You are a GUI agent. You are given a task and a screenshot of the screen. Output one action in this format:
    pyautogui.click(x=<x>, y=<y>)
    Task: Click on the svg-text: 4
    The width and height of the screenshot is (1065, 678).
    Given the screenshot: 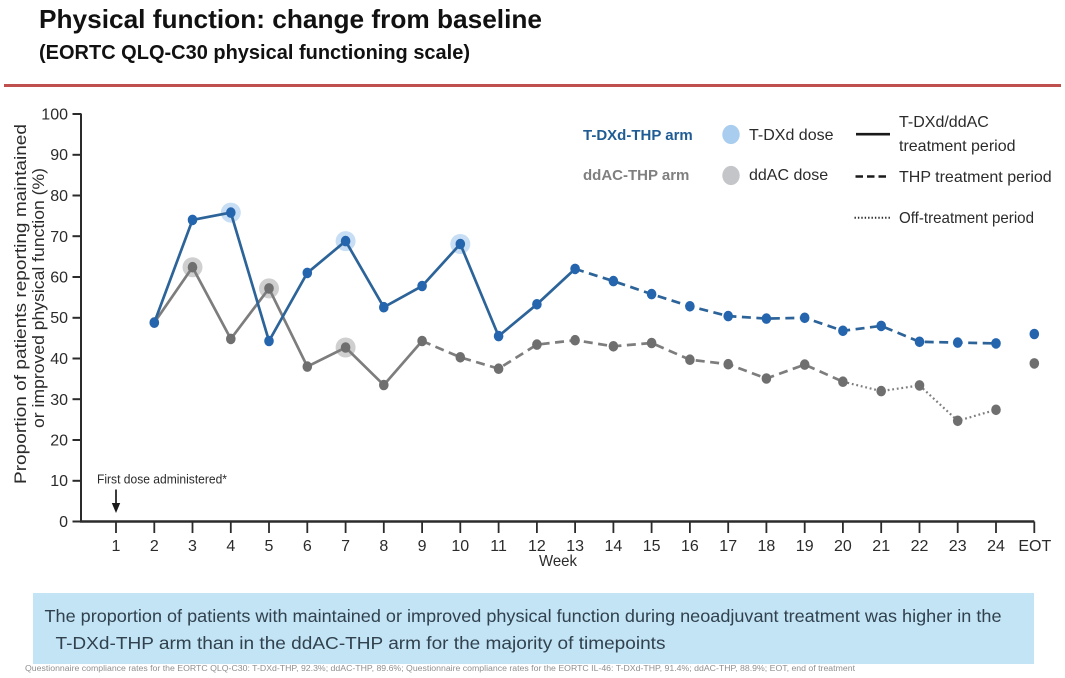 What is the action you would take?
    pyautogui.click(x=230, y=546)
    